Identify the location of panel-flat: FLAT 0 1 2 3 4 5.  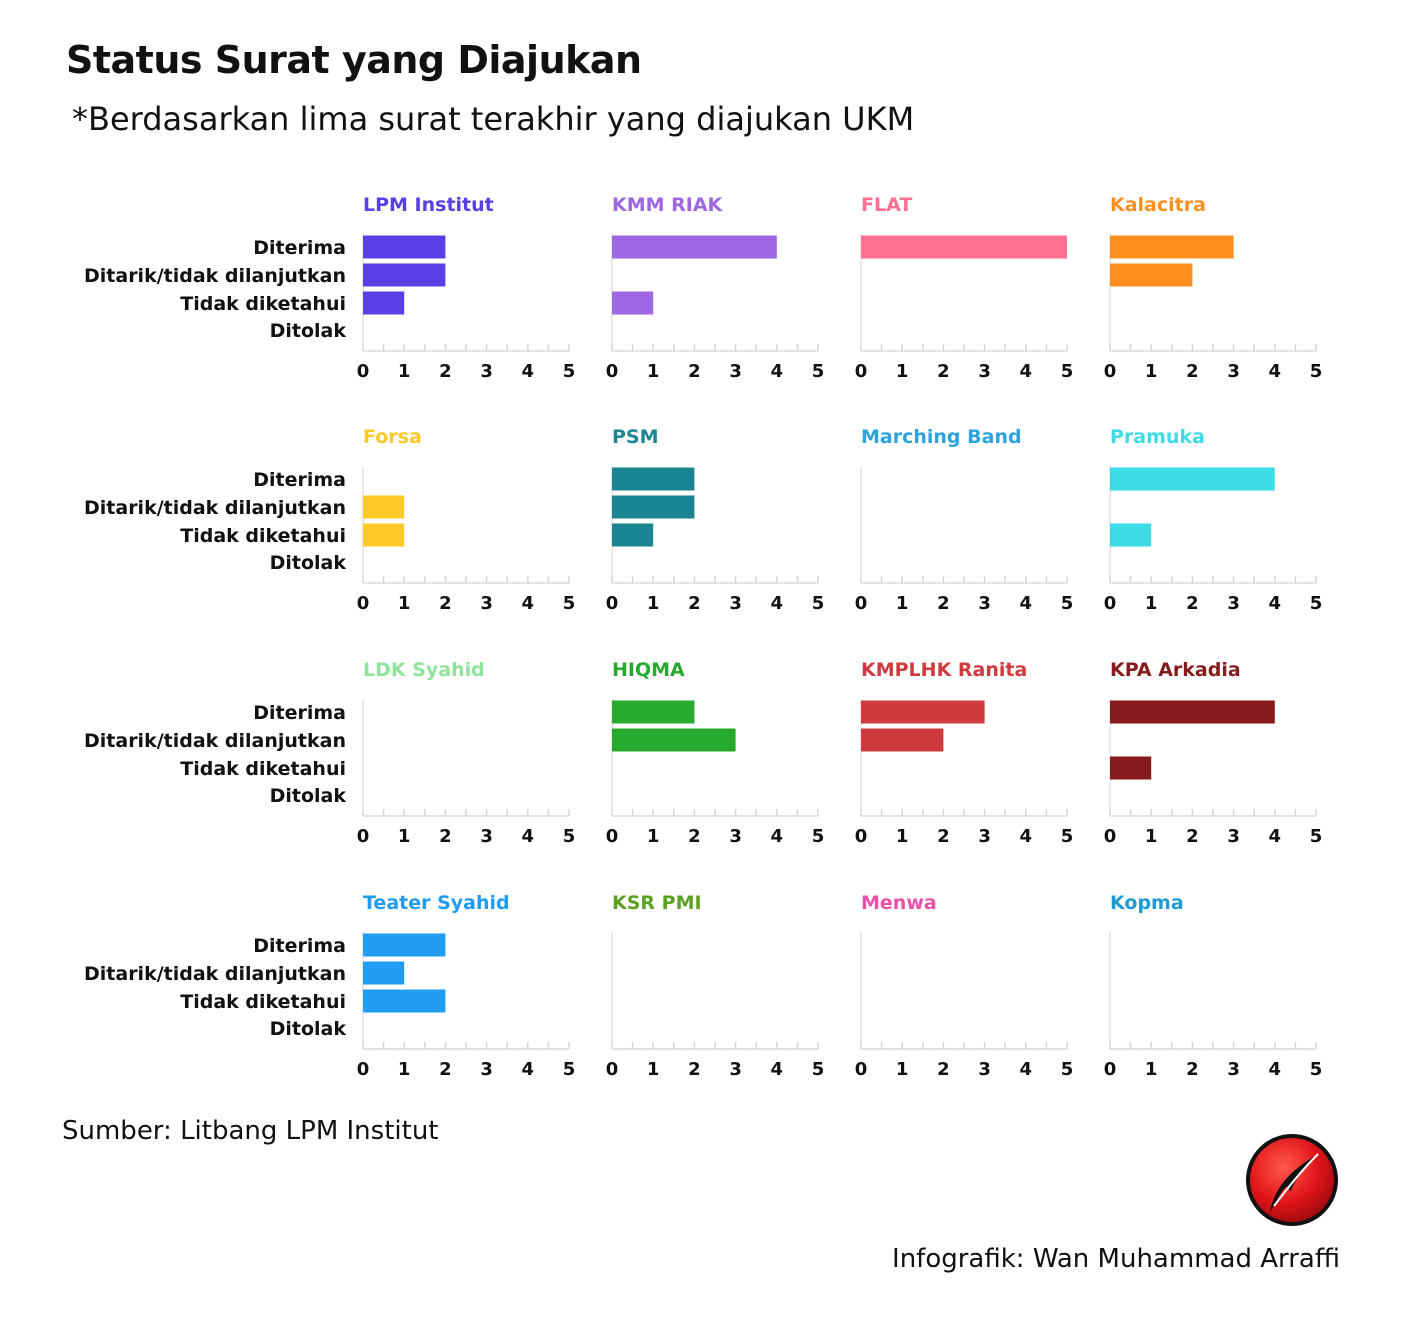
(964, 288).